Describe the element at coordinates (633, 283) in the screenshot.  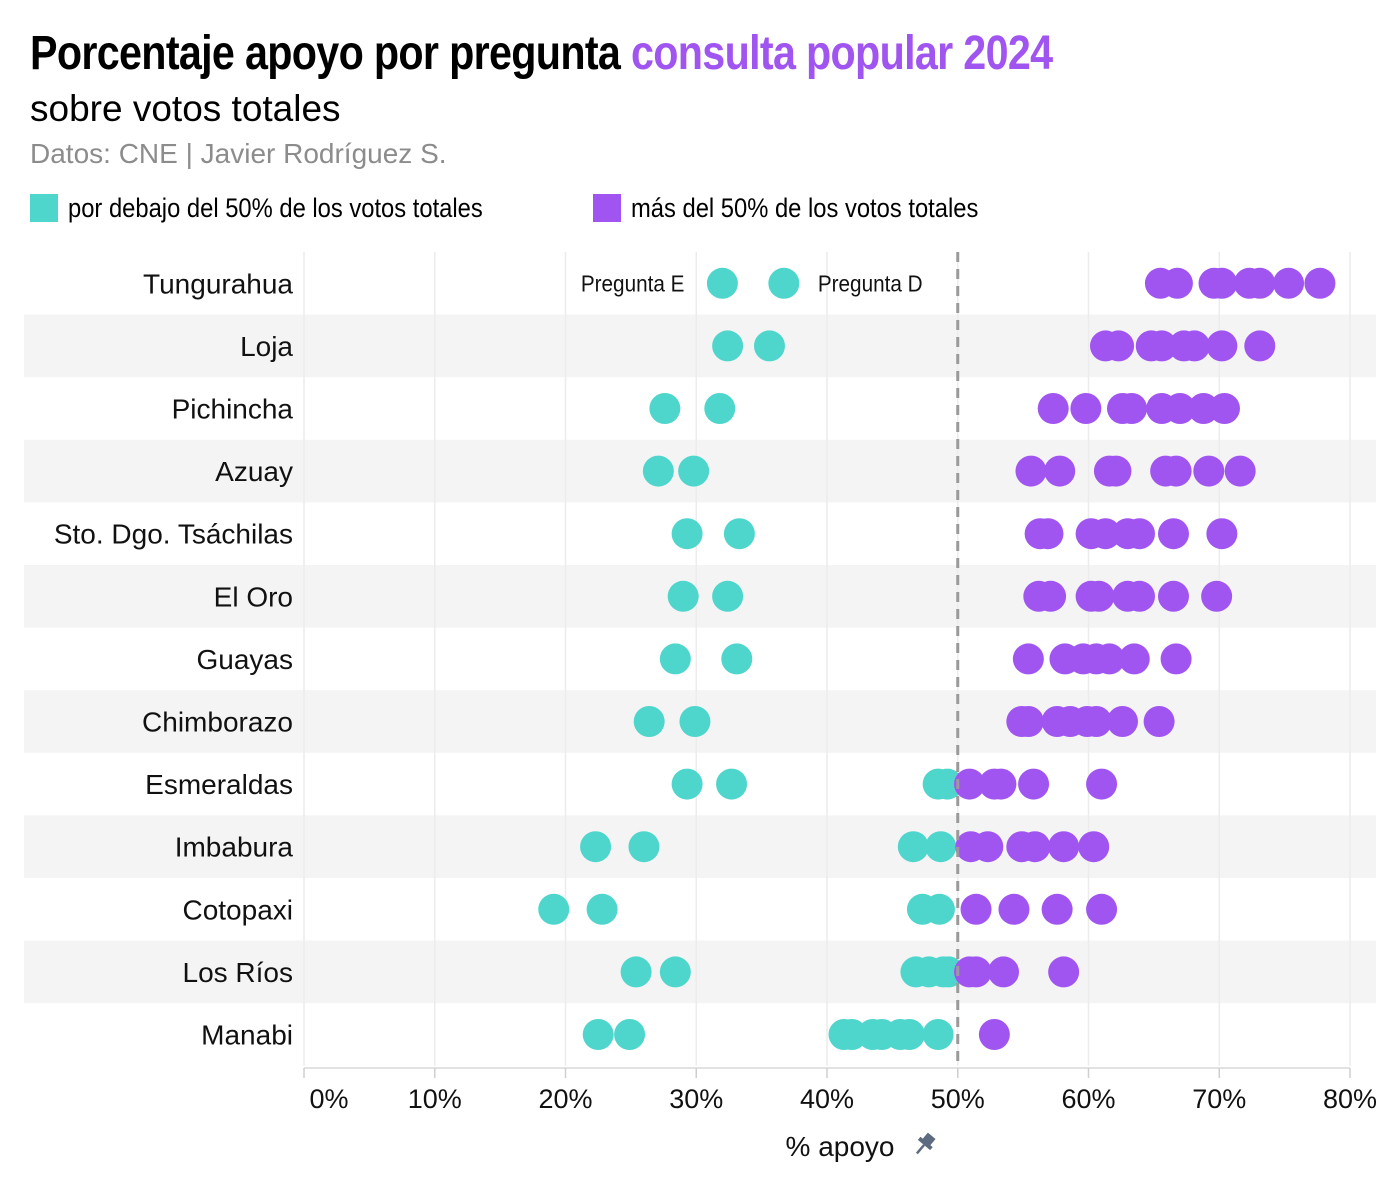
I see `annotation-pregunta-e: Pregunta E` at that location.